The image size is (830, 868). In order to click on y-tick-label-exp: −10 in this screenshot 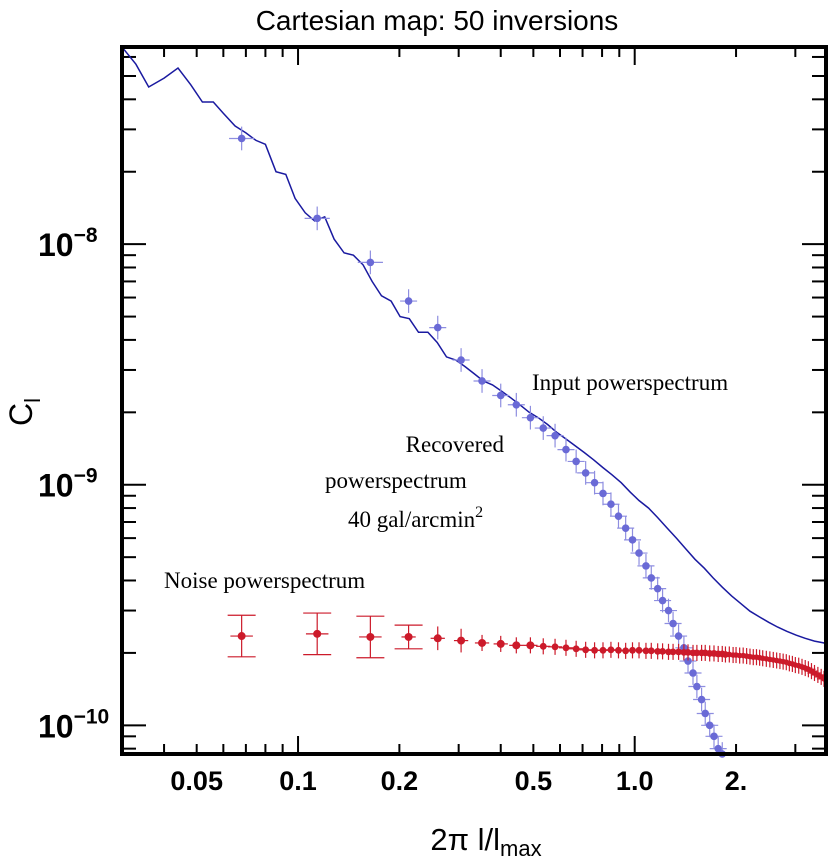, I will do `click(92, 716)`.